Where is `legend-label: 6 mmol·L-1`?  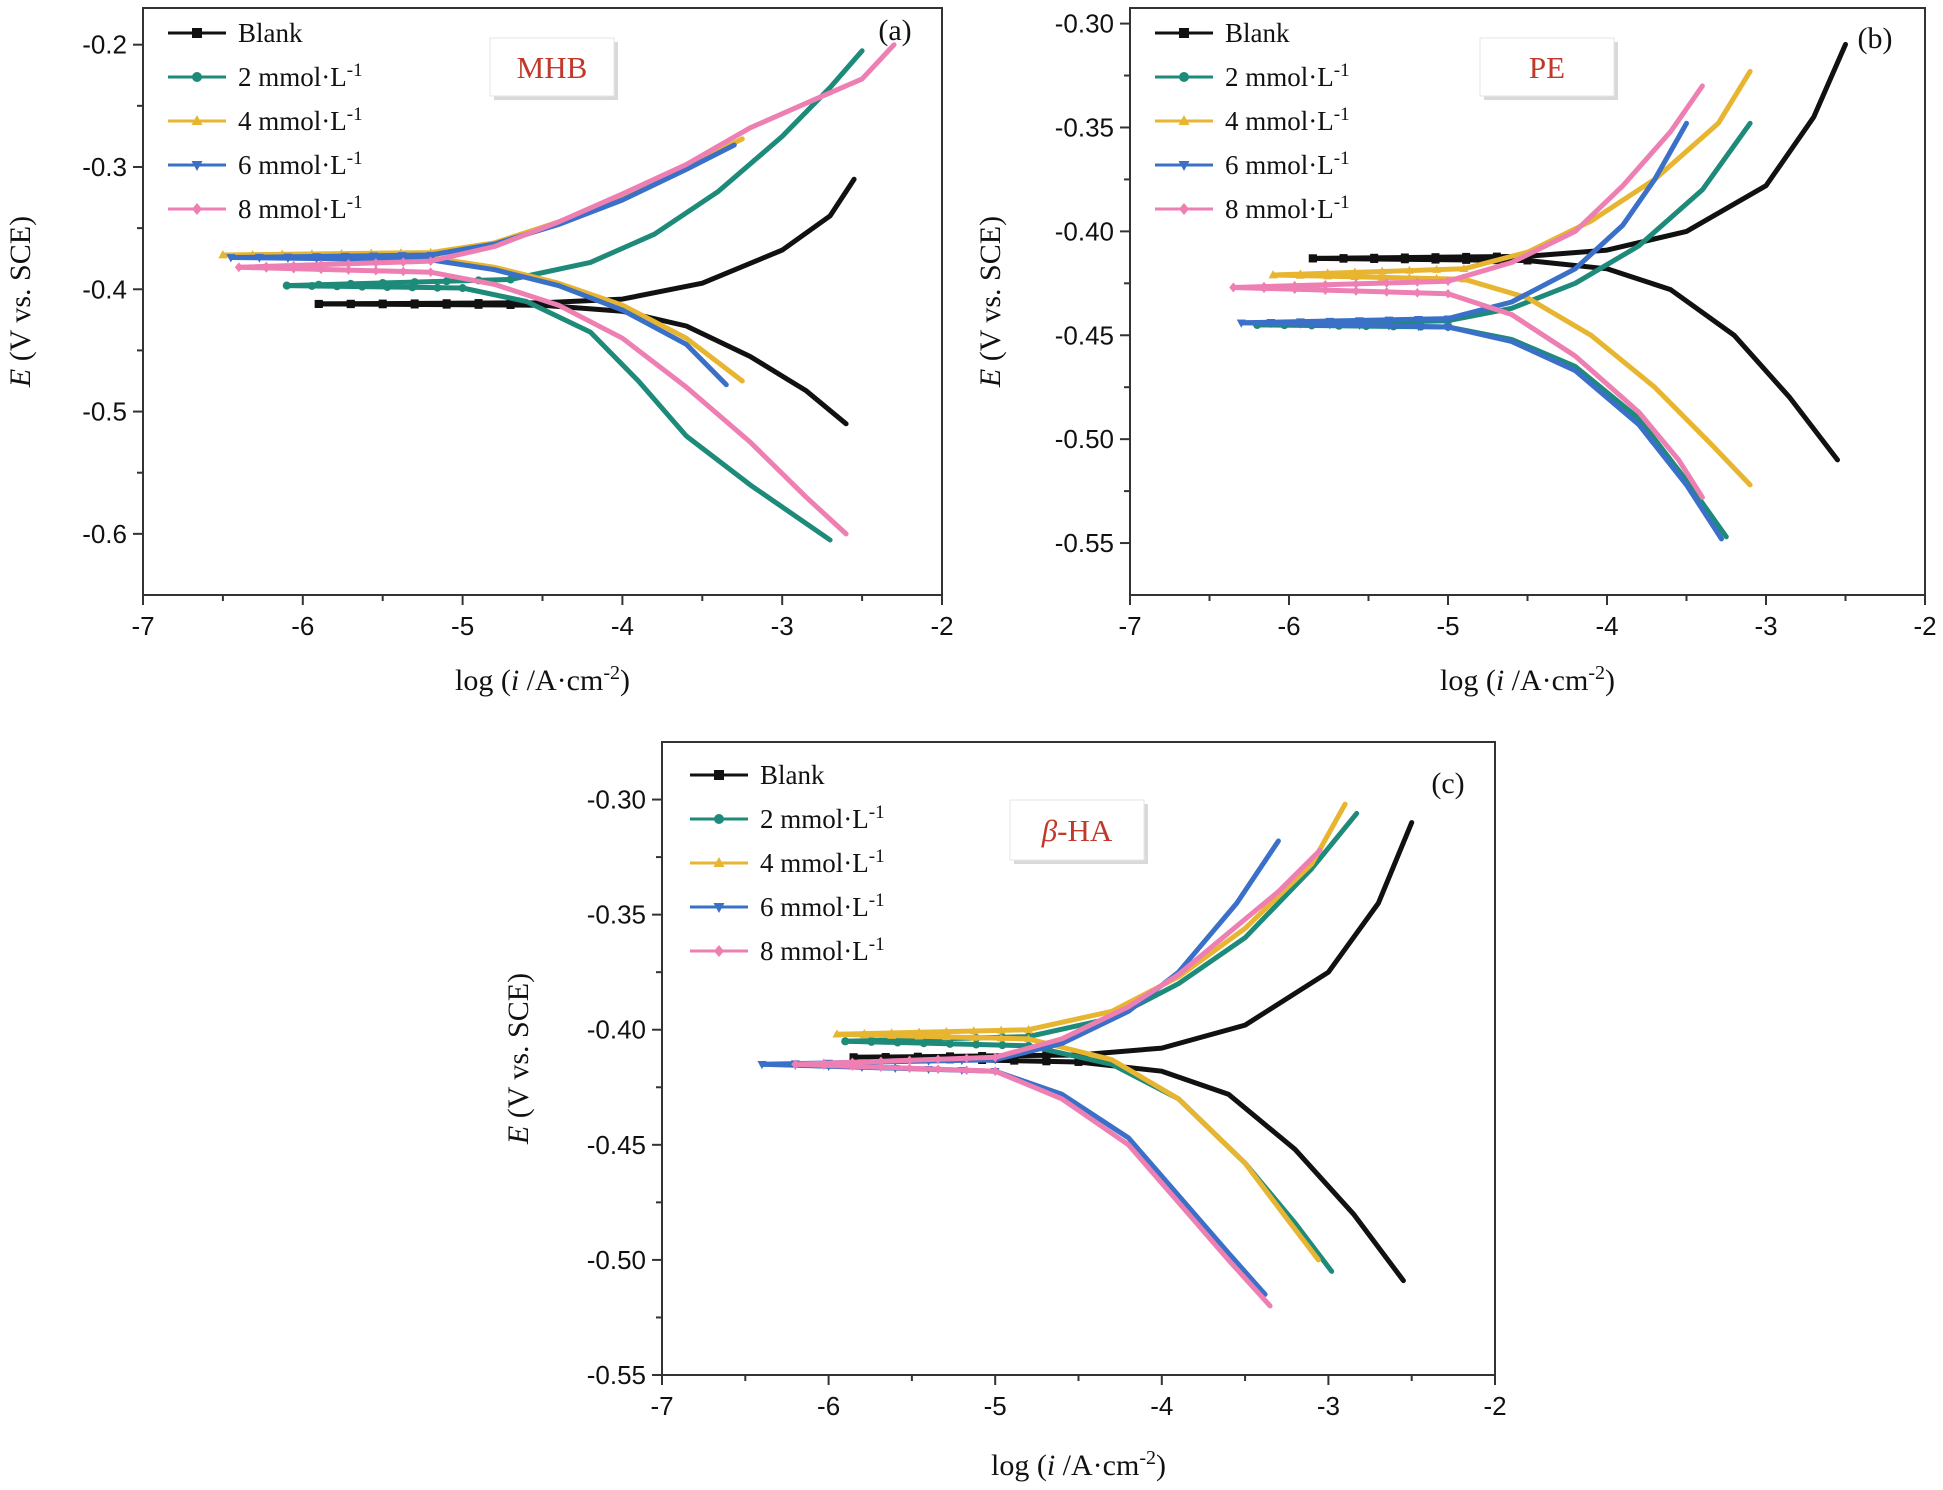
legend-label: 6 mmol·L-1 is located at coordinates (822, 906).